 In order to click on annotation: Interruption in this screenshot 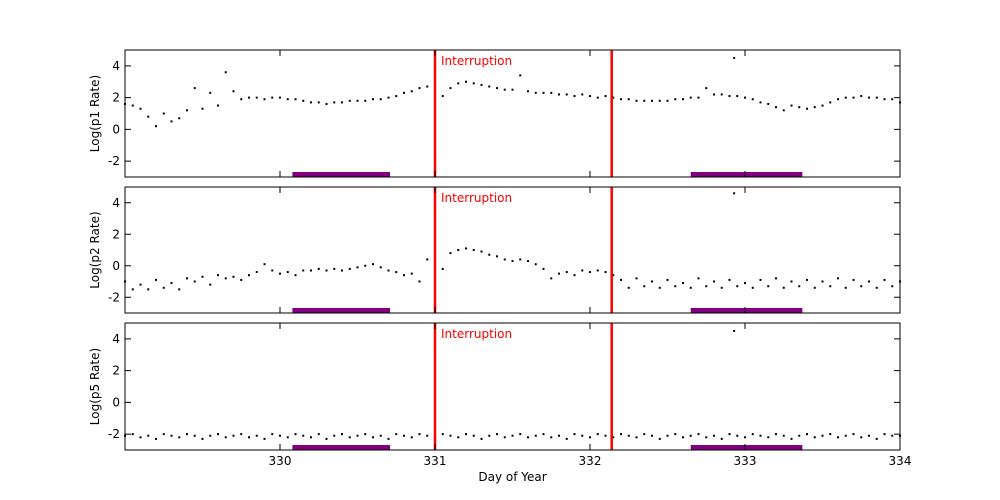, I will do `click(476, 198)`.